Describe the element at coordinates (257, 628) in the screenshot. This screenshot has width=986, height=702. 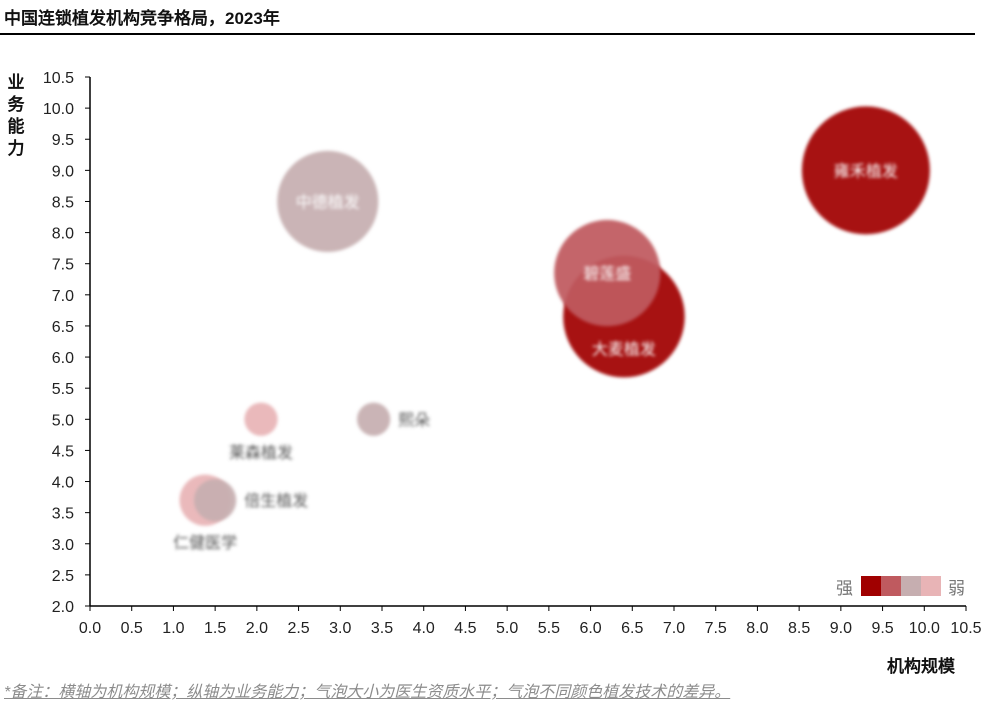
I see `x-tick-label: 2.0` at that location.